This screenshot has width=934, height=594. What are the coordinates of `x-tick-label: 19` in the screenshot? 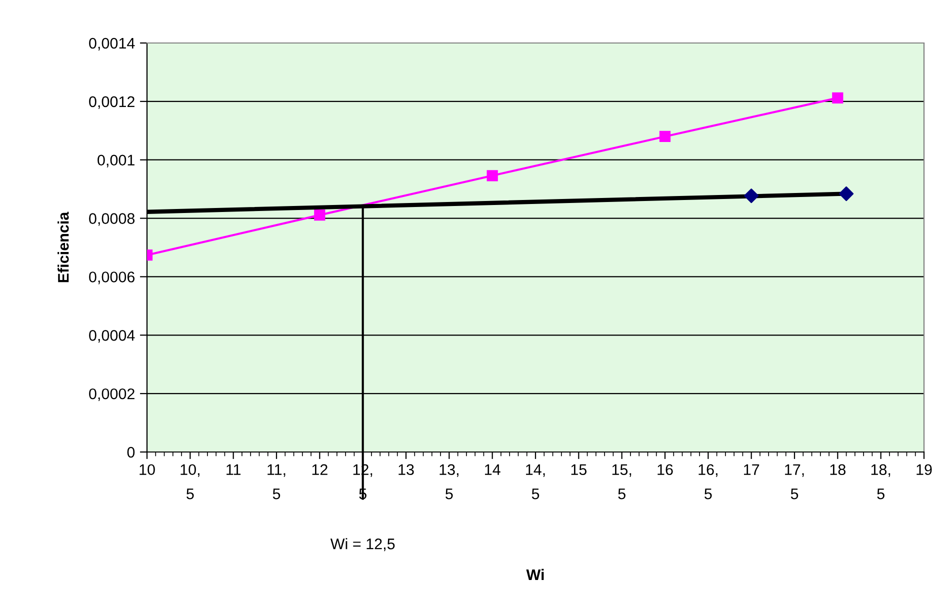 It's located at (924, 470).